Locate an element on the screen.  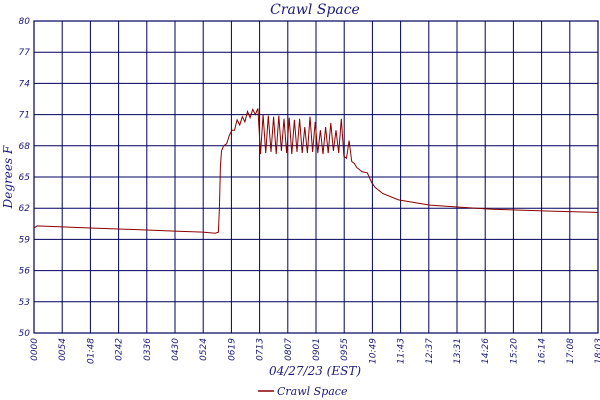
x-tick-label: 12:37 is located at coordinates (430, 351).